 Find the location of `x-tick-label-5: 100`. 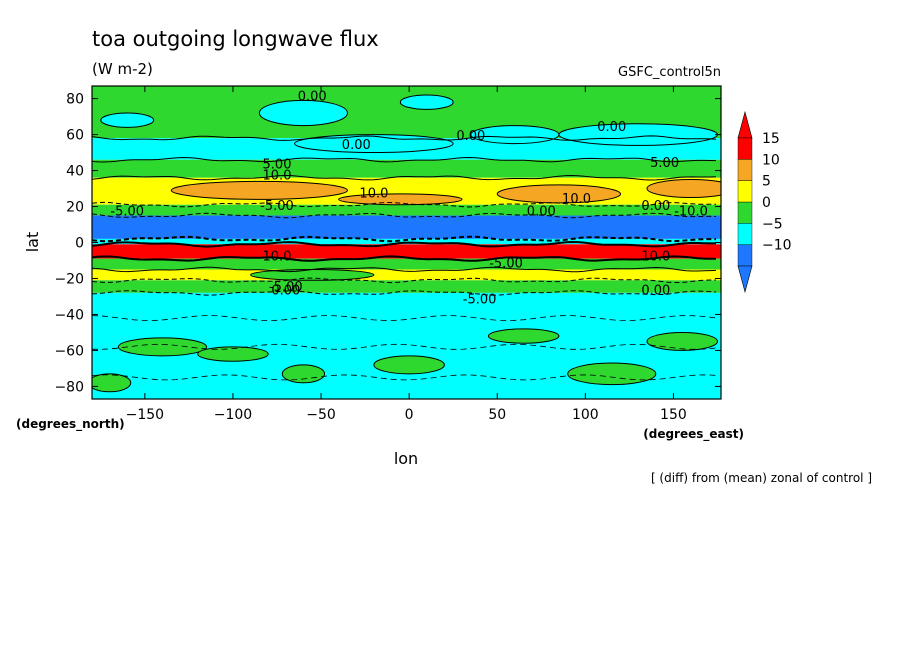

x-tick-label-5: 100 is located at coordinates (585, 415).